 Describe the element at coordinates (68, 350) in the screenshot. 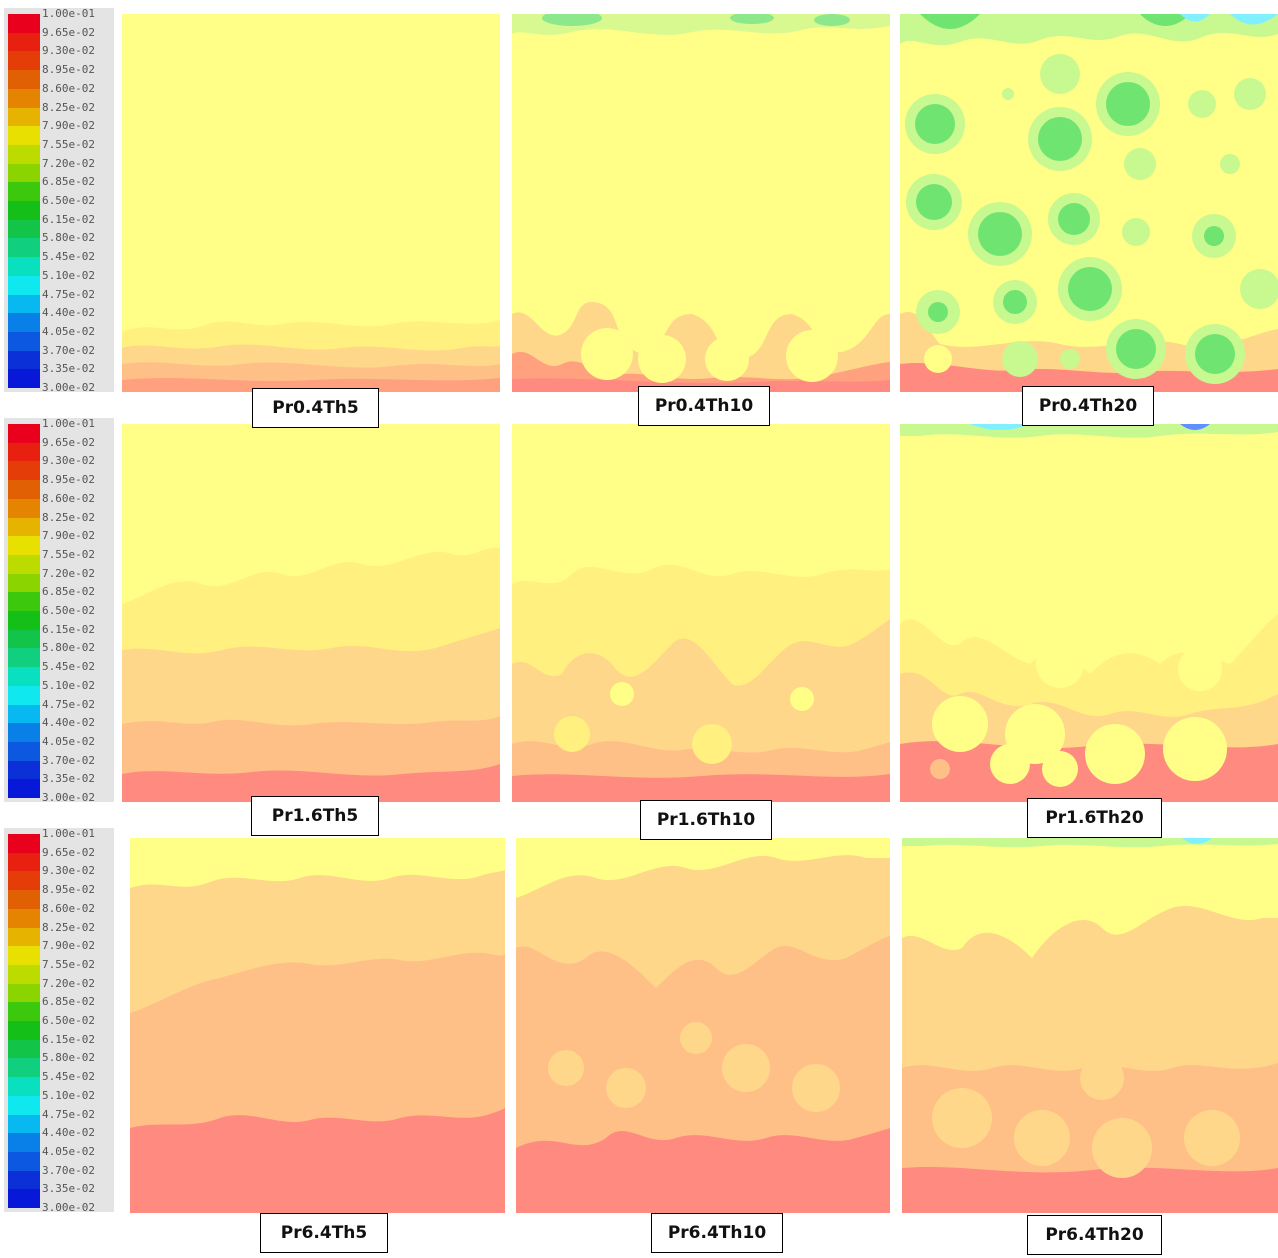

I see `colorbar-tick-label: 3.70e-02` at that location.